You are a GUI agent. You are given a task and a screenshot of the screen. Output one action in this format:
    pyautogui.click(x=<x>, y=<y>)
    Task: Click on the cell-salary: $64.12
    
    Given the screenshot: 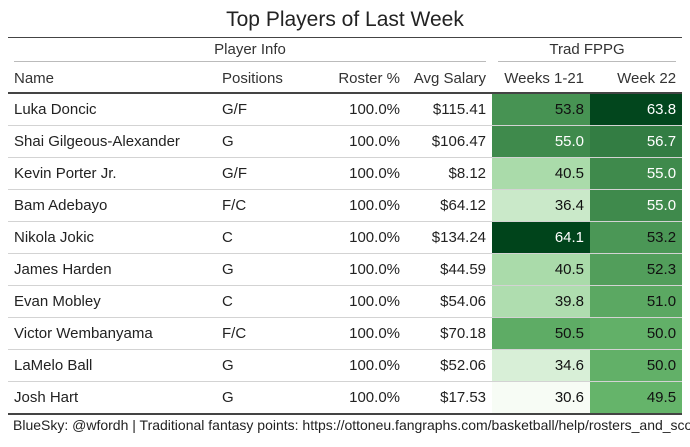 What is the action you would take?
    pyautogui.click(x=449, y=205)
    